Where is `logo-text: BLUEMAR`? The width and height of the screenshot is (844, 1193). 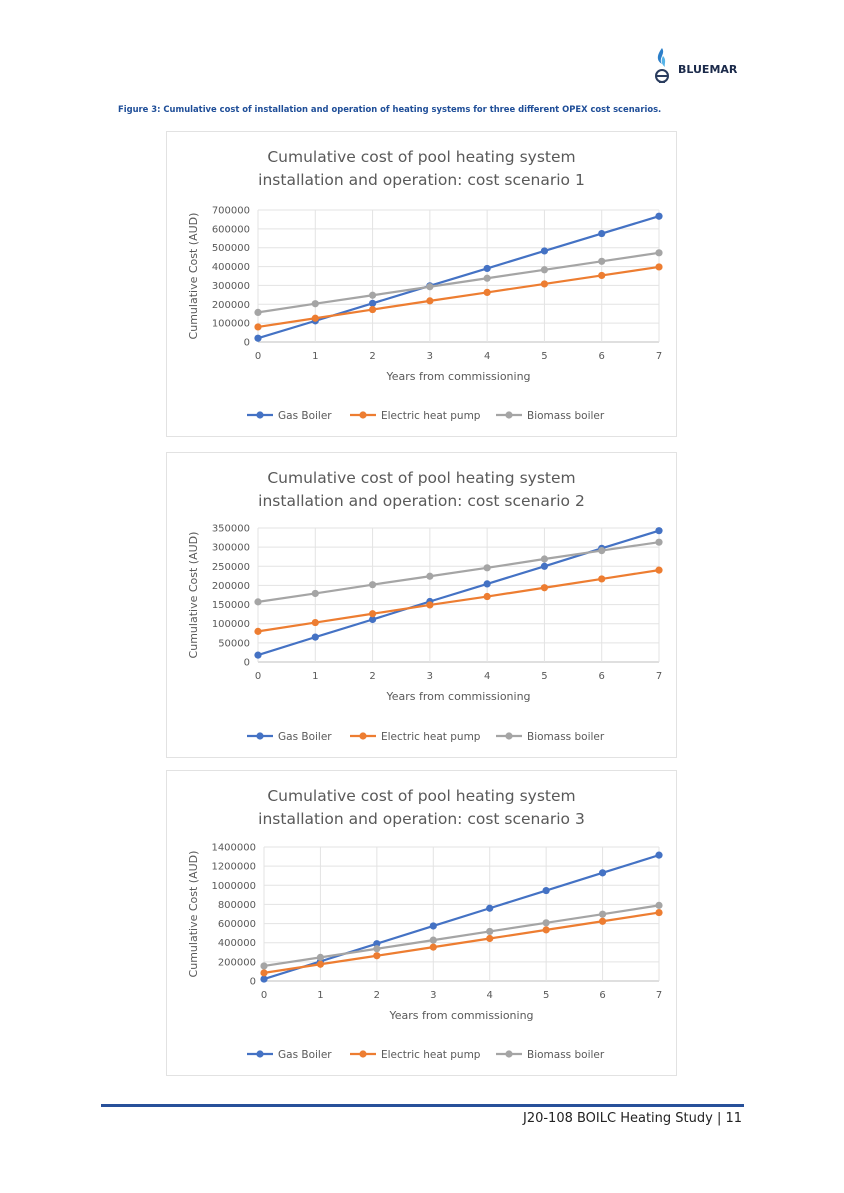 logo-text: BLUEMAR is located at coordinates (708, 69).